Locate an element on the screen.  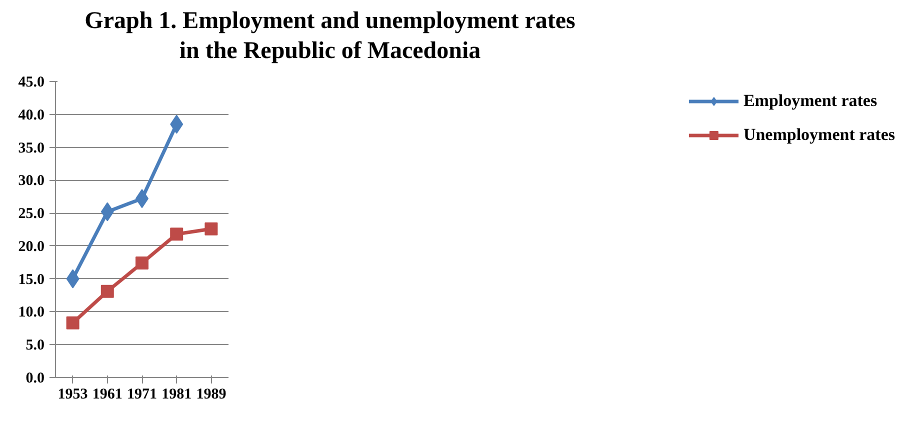
x-tick-label: 1989 is located at coordinates (211, 394).